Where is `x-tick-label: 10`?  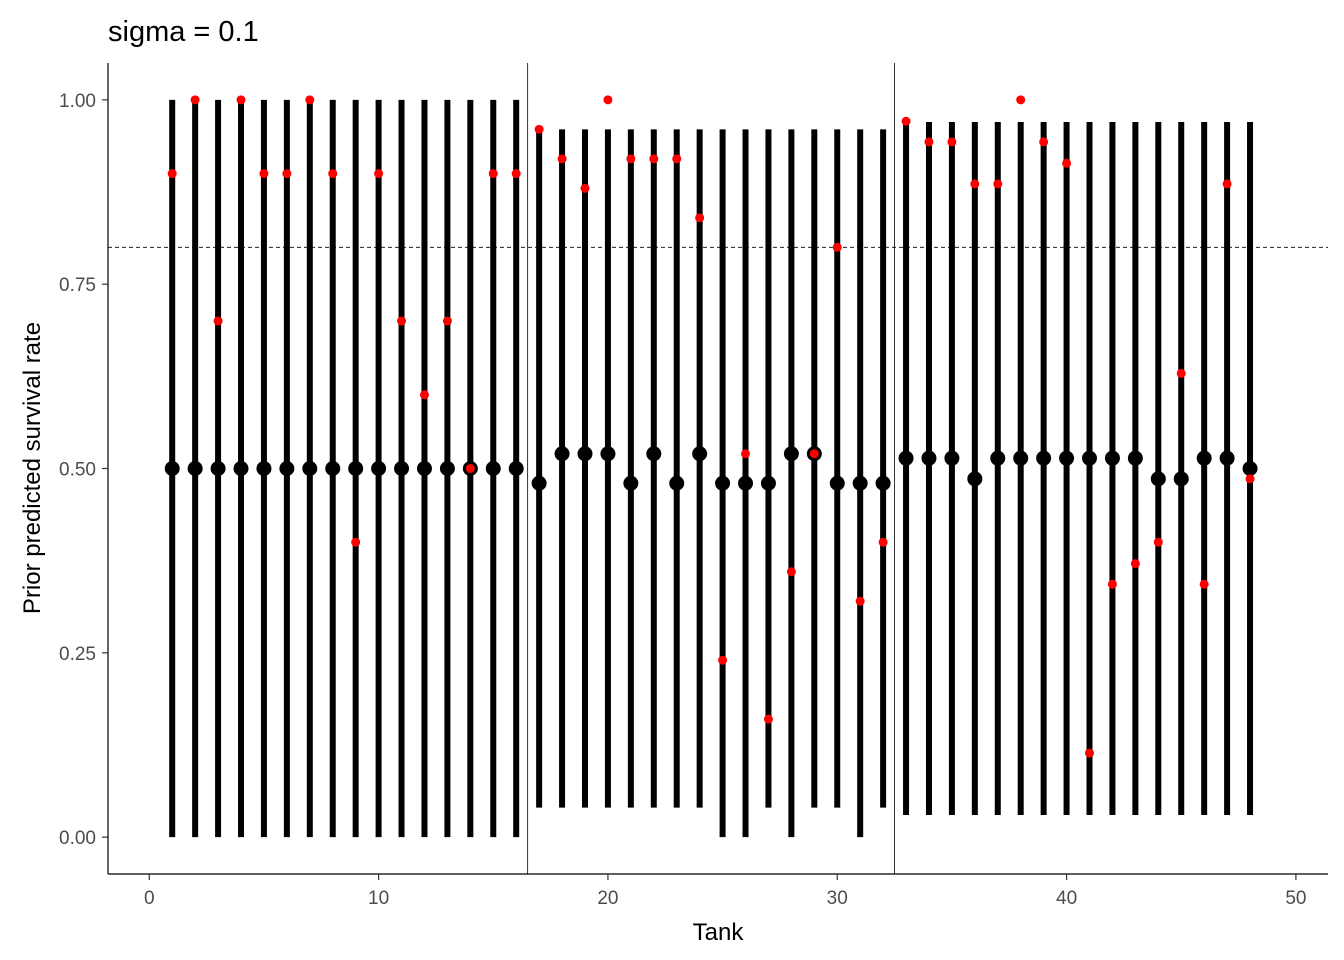 x-tick-label: 10 is located at coordinates (378, 898).